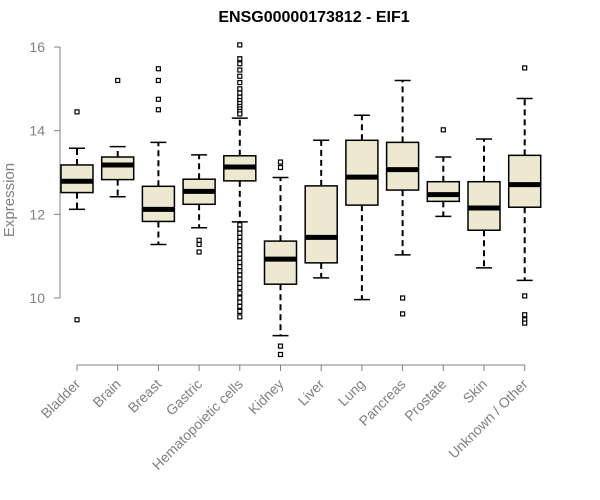 This screenshot has width=600, height=500. What do you see at coordinates (9, 200) in the screenshot?
I see `y-axis-label: Expression` at bounding box center [9, 200].